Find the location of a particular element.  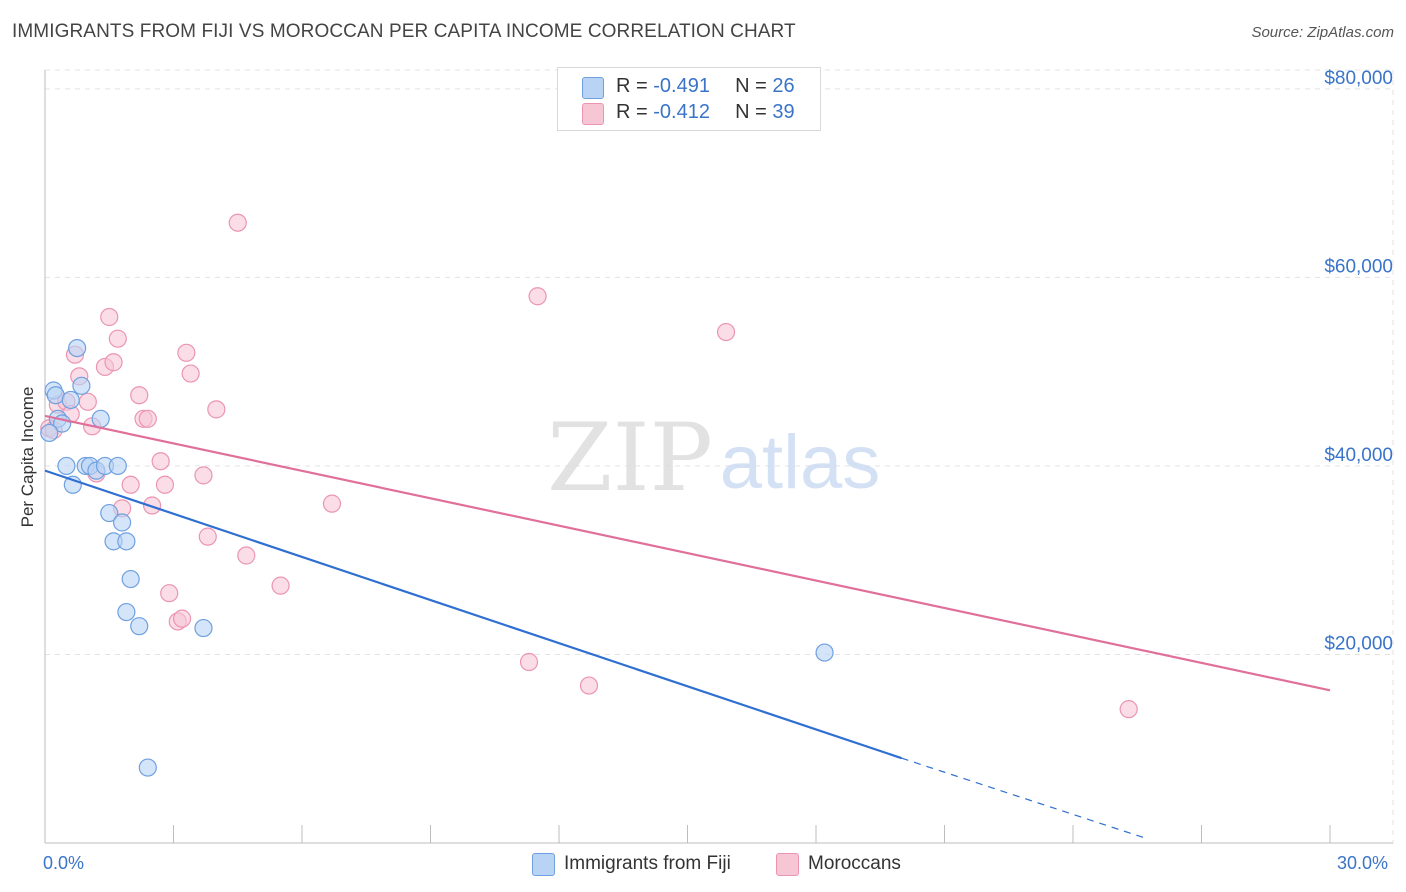

moroccans-n-value: 39 is located at coordinates (783, 112).